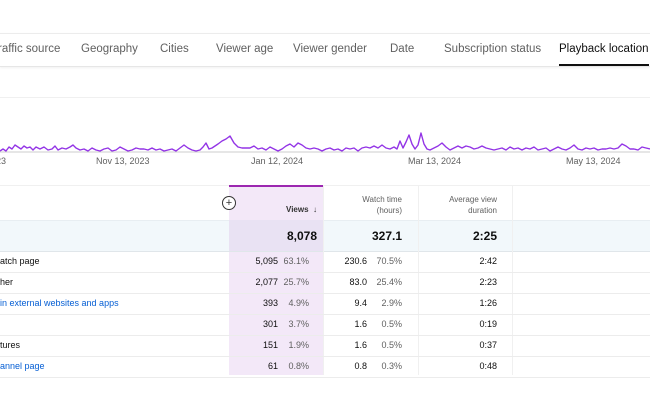 The height and width of the screenshot is (400, 650). I want to click on x-axis-tick: 23, so click(3, 161).